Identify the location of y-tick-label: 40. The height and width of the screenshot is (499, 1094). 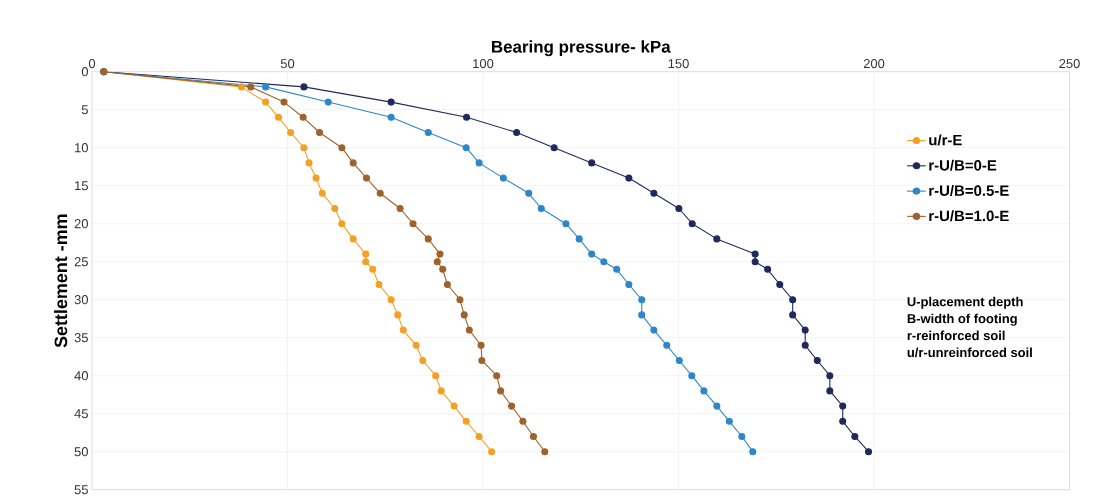
(81, 376).